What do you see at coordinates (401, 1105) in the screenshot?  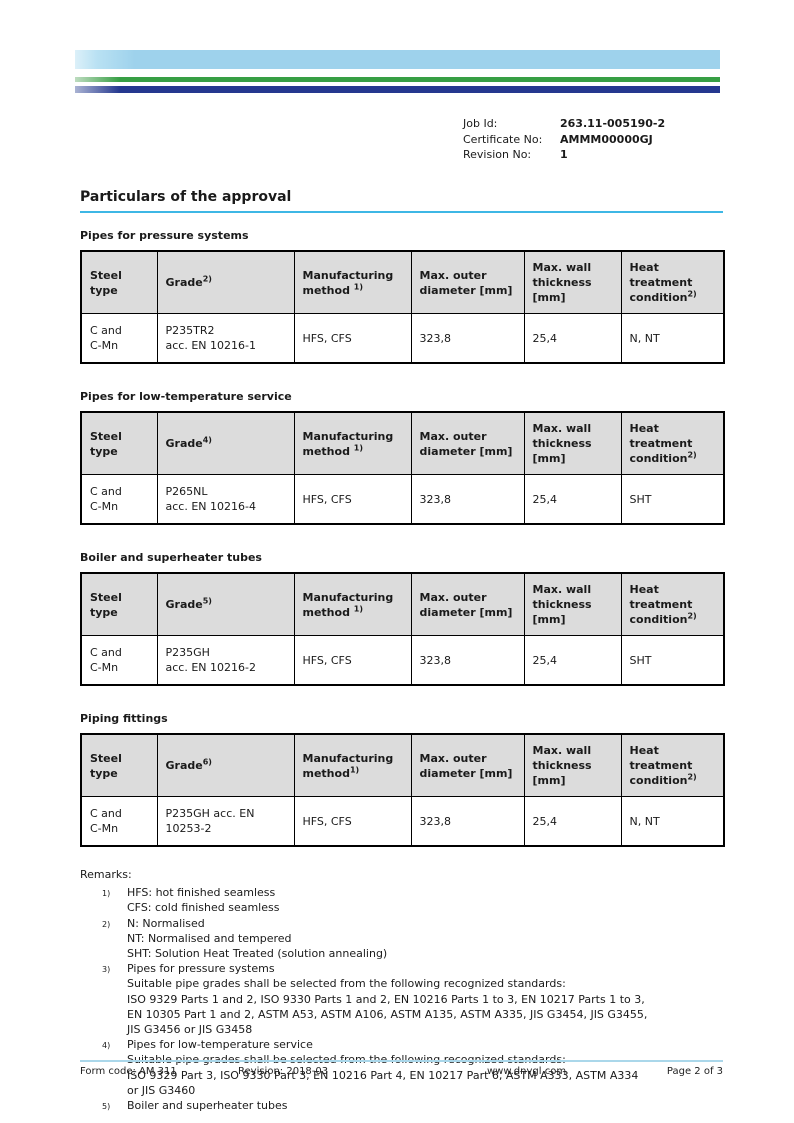 I see `remark-item: 5) Boiler and superheater tubes` at bounding box center [401, 1105].